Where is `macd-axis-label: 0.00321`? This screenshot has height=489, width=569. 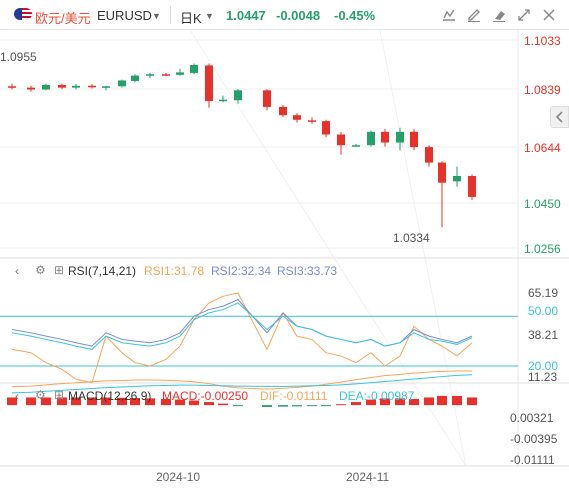 macd-axis-label: 0.00321 is located at coordinates (532, 418).